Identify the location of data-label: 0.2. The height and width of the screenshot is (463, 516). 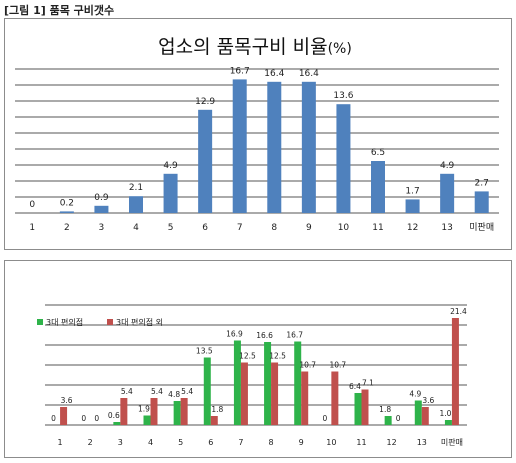
(67, 203).